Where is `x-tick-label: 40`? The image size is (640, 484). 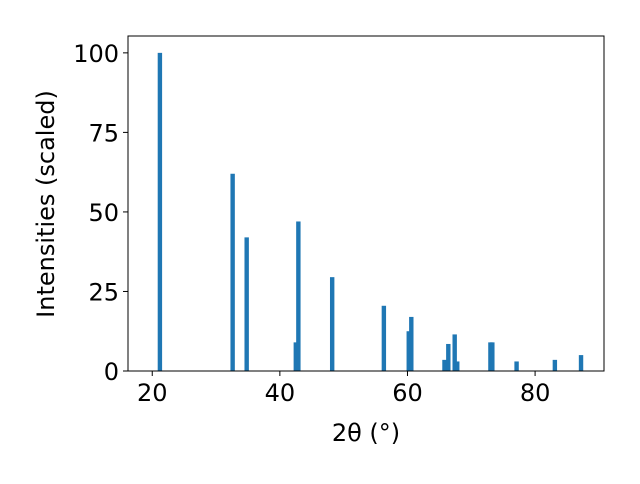 x-tick-label: 40 is located at coordinates (280, 393).